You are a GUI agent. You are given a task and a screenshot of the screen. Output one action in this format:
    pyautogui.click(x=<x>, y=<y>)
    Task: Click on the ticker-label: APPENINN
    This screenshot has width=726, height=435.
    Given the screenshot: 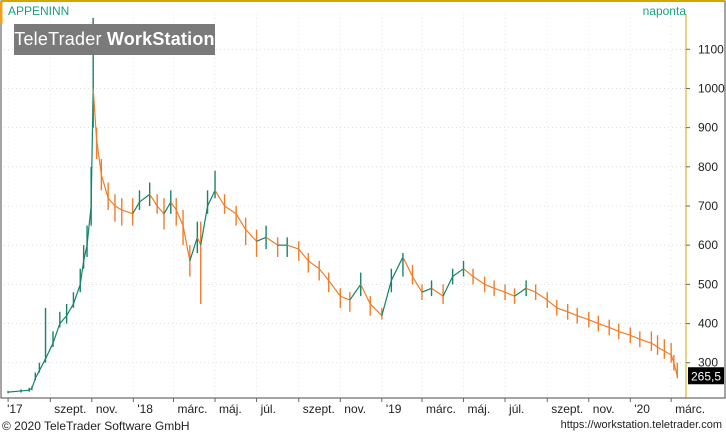 What is the action you would take?
    pyautogui.click(x=39, y=11)
    